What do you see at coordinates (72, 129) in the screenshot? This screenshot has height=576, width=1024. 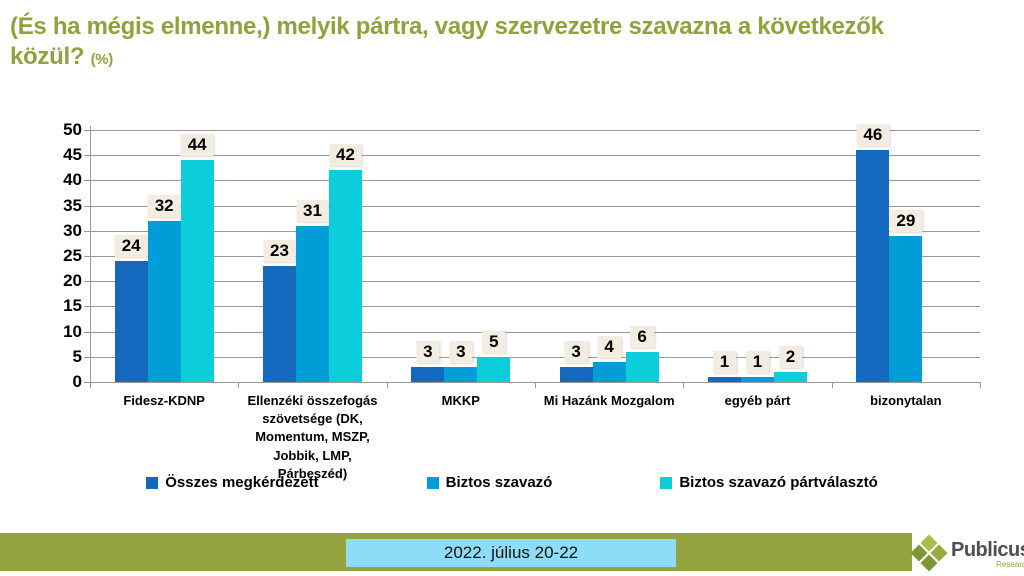 I see `y-axis-label: 50` at bounding box center [72, 129].